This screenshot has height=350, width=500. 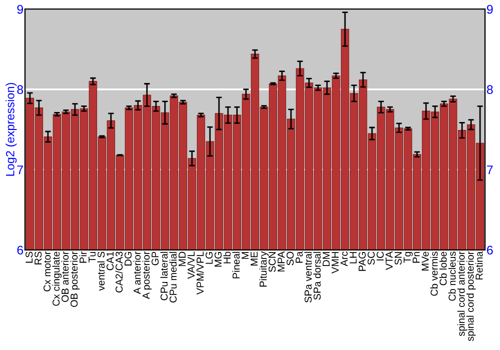 What do you see at coordinates (434, 274) in the screenshot?
I see `x-tick-label: Cb vermis` at bounding box center [434, 274].